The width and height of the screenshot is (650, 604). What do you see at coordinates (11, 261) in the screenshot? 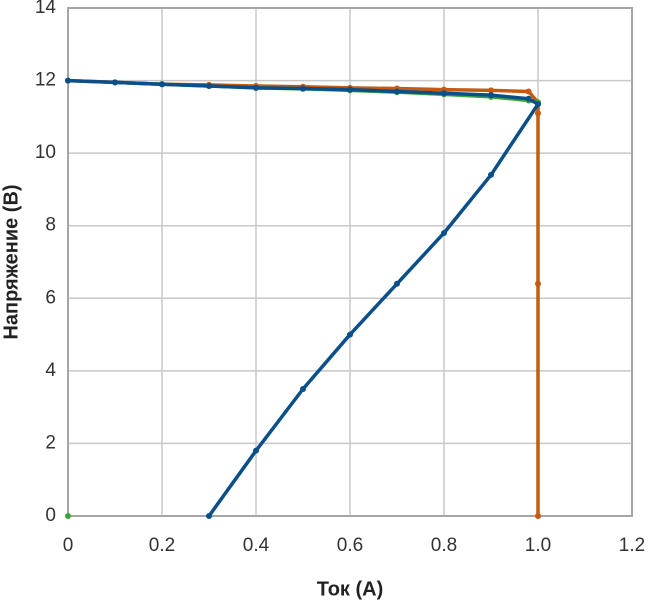
I see `y-axis-label: Напряжение (В)` at bounding box center [11, 261].